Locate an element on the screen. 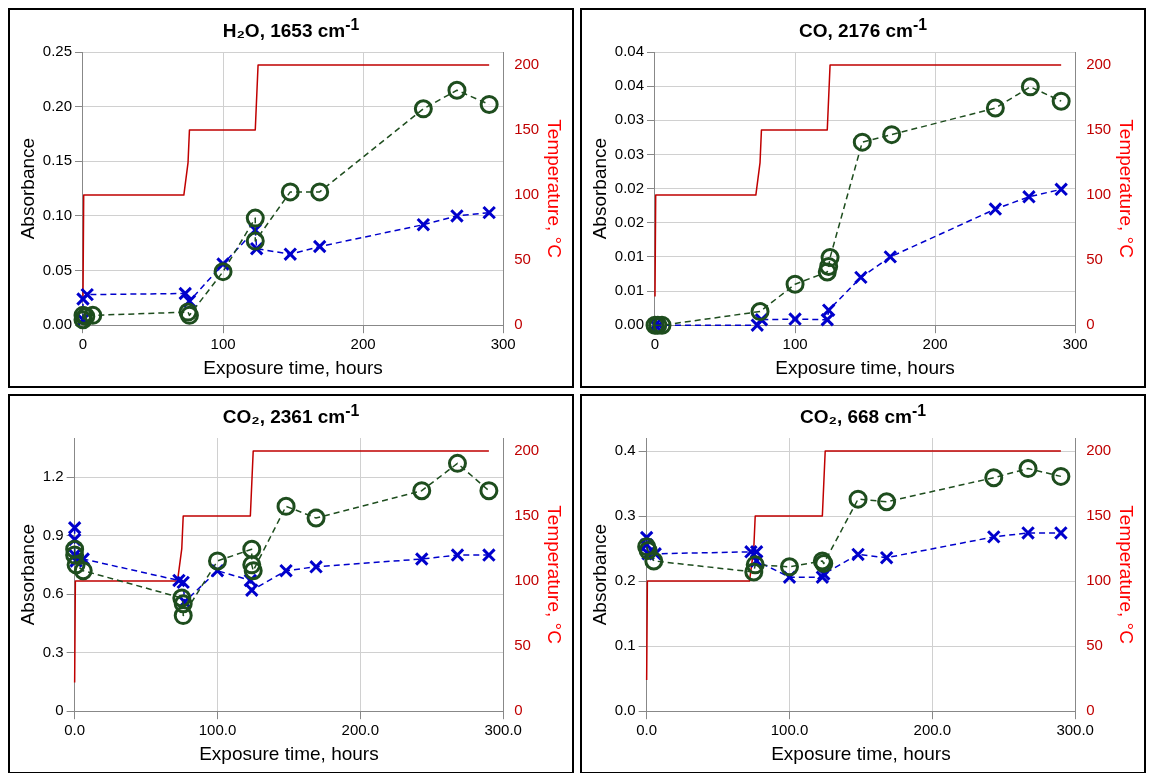  y-tick-label: 0.20 is located at coordinates (57, 105).